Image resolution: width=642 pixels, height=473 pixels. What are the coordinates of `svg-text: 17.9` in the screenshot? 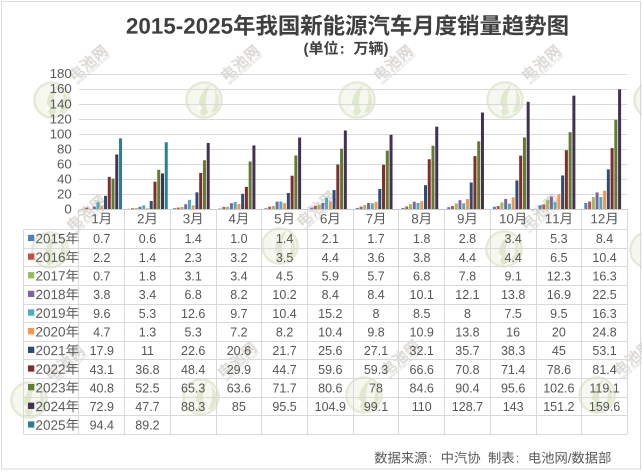 It's located at (102, 351).